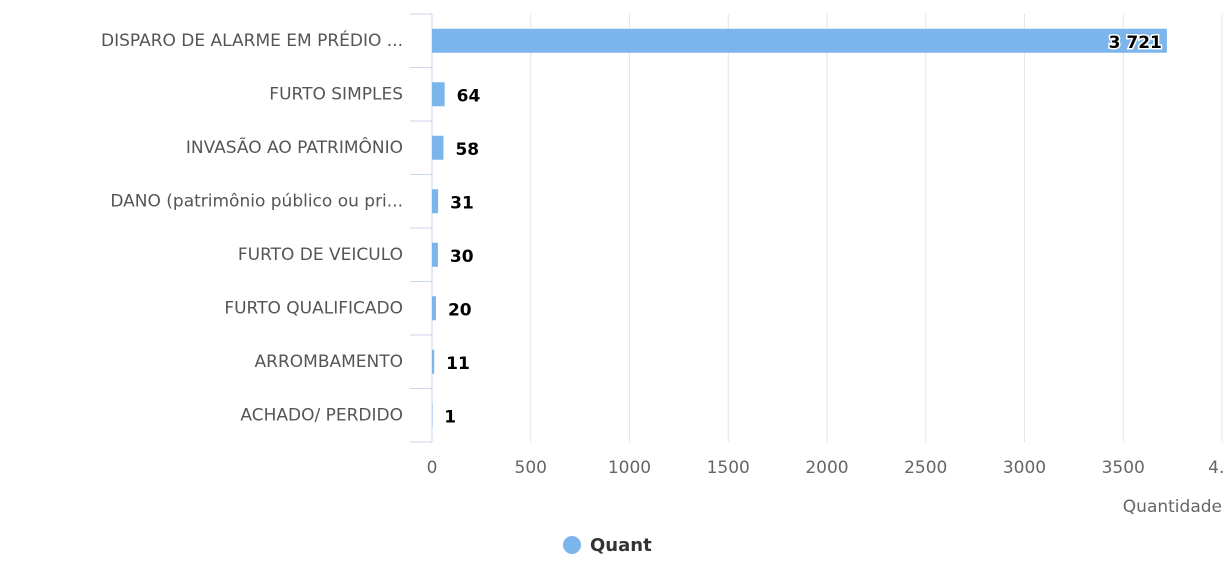  What do you see at coordinates (462, 203) in the screenshot?
I see `data-label: 31` at bounding box center [462, 203].